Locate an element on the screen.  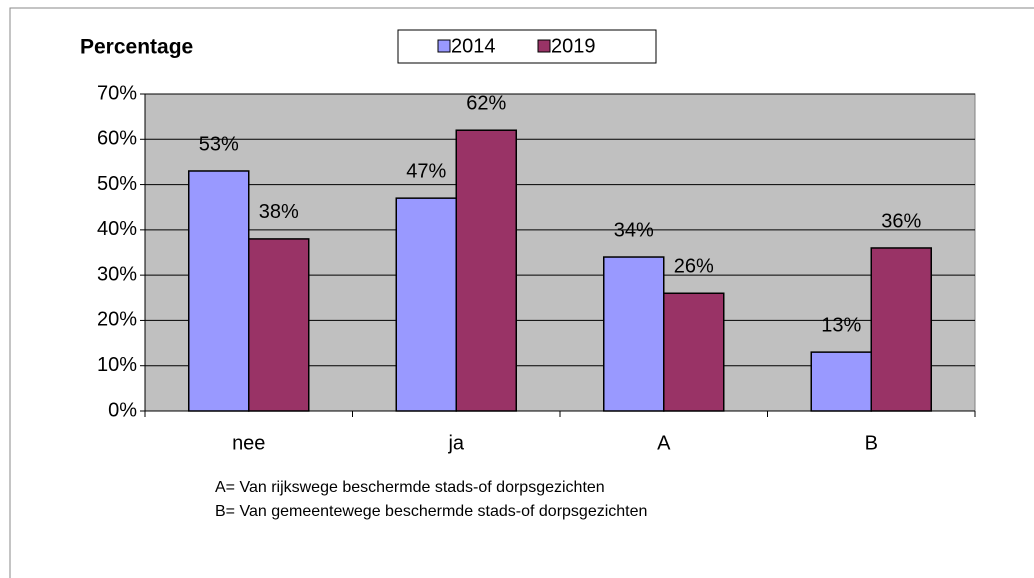
y-tick-label: 20% is located at coordinates (117, 320).